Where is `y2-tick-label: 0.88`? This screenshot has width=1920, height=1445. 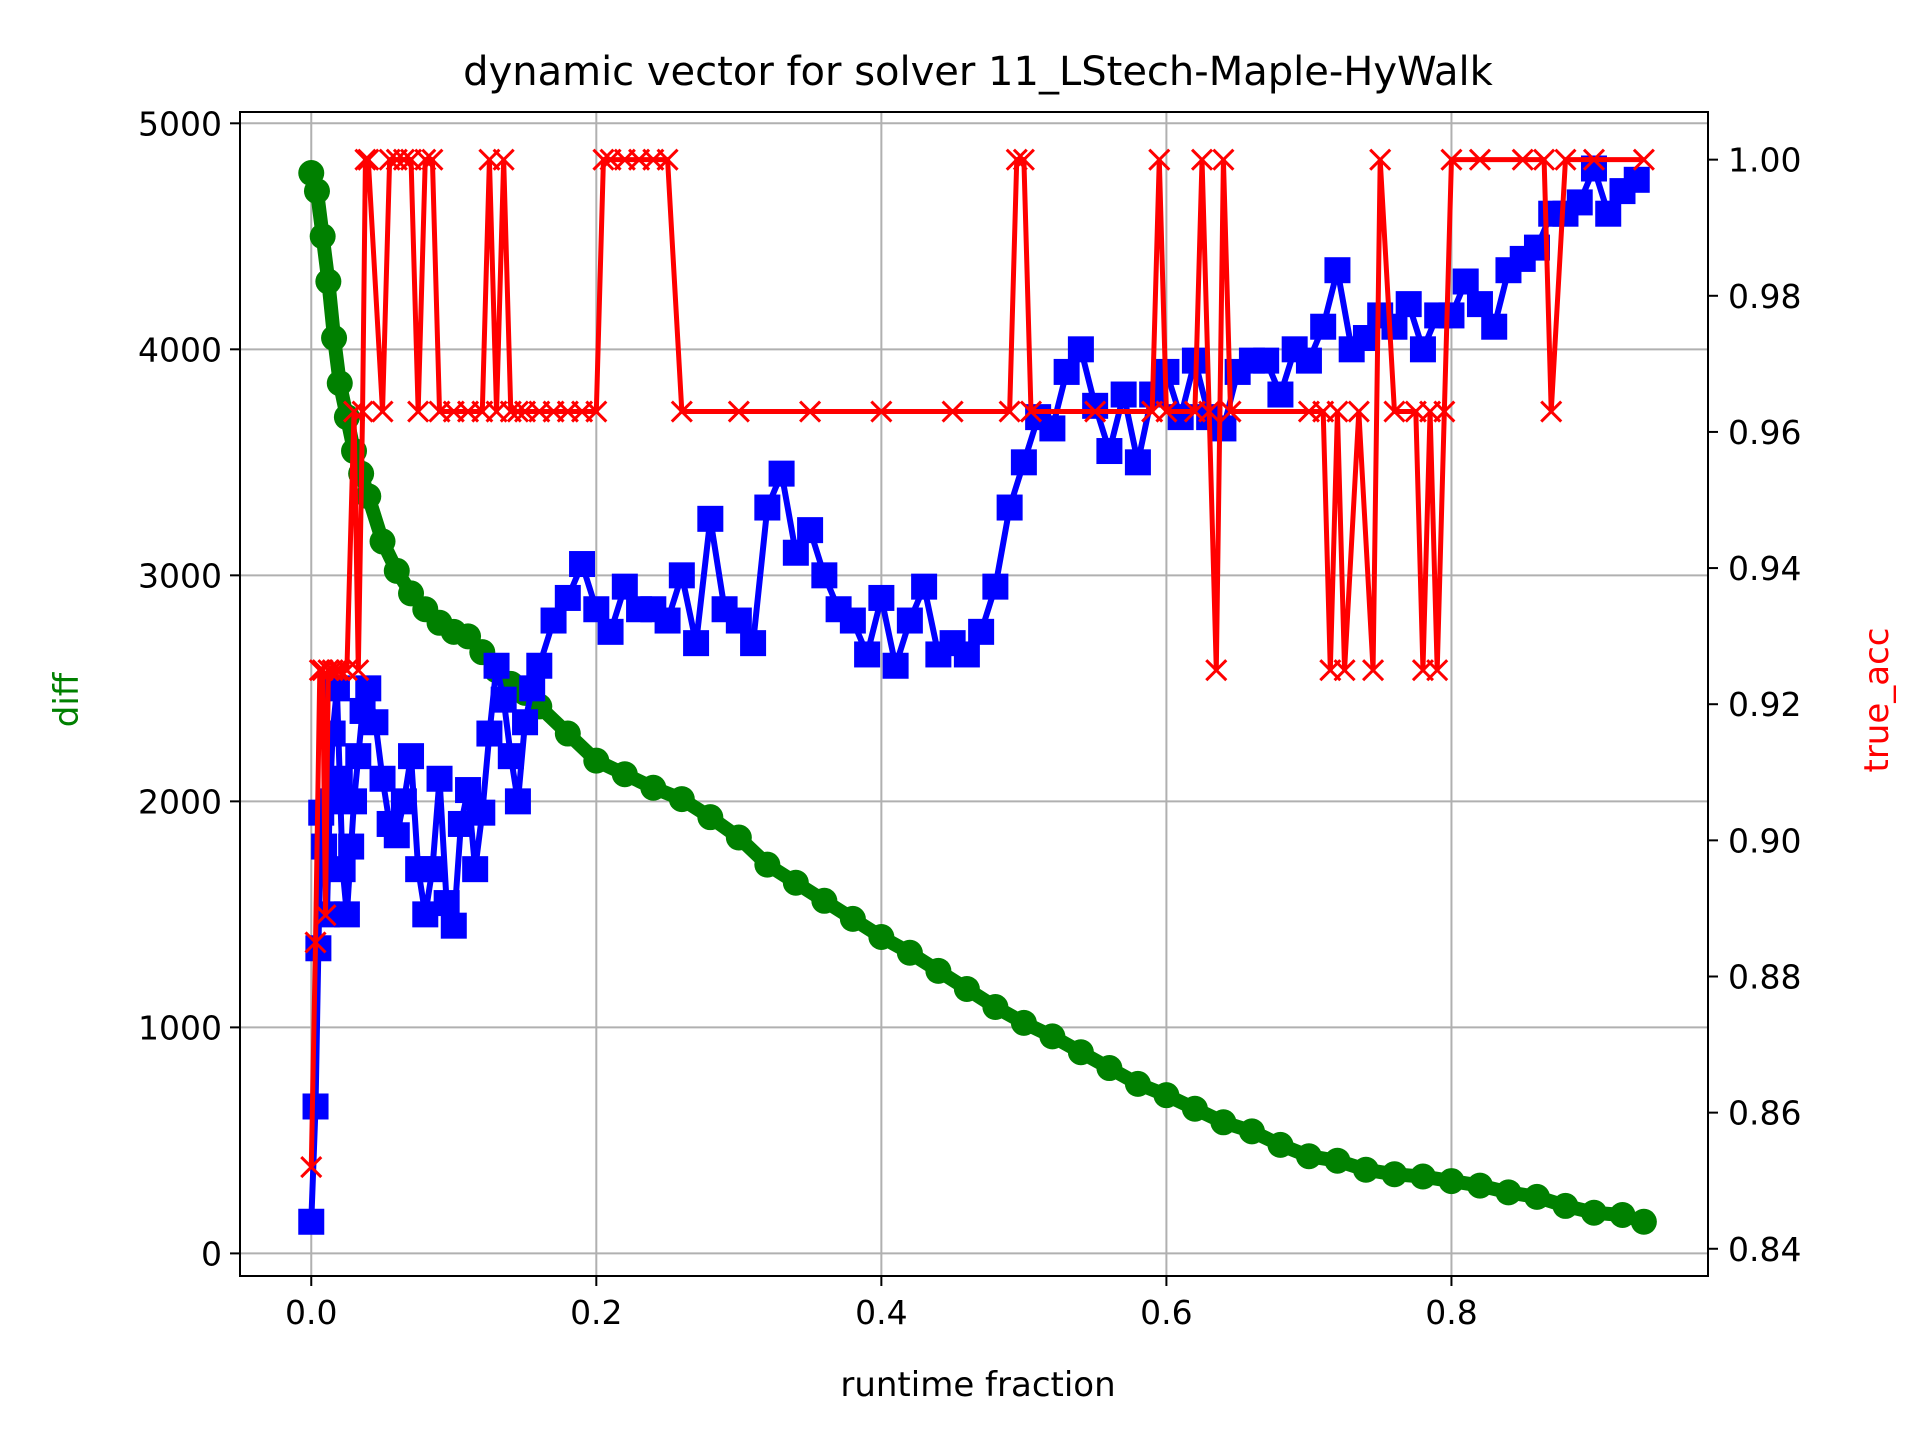
y2-tick-label: 0.88 is located at coordinates (1764, 976).